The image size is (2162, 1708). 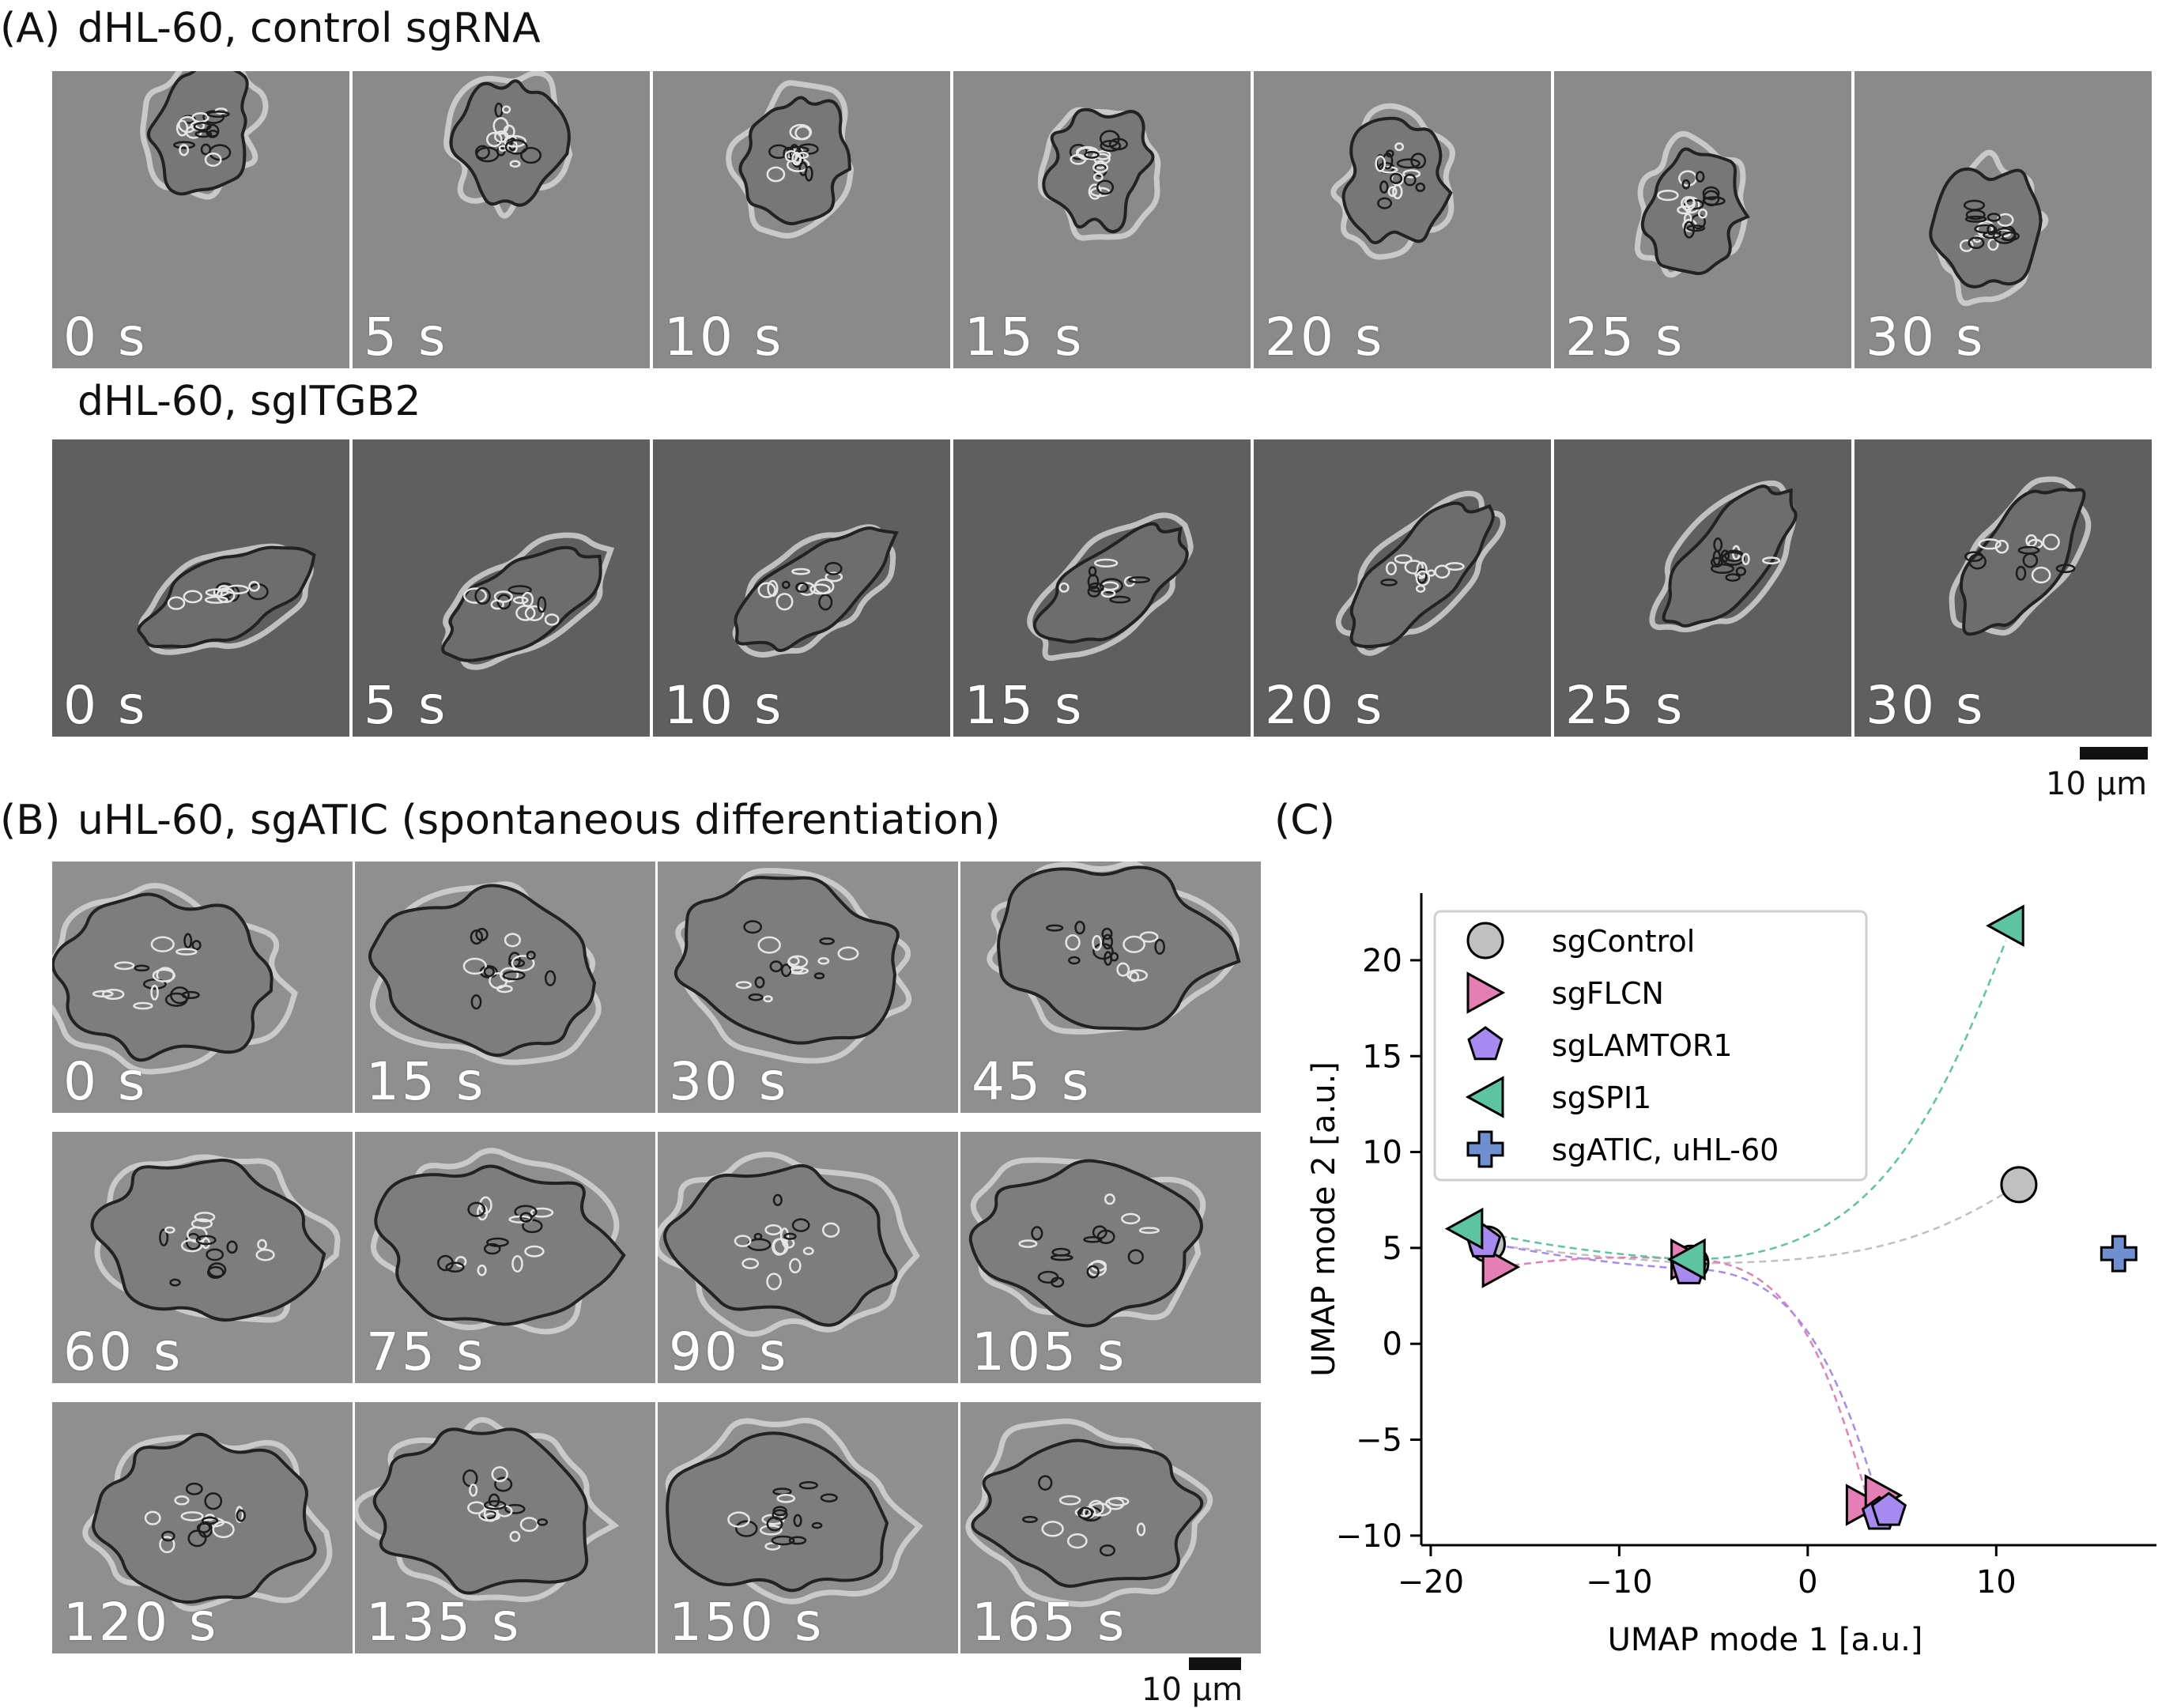 What do you see at coordinates (1602, 1097) in the screenshot?
I see `legend-label: sgSPI1` at bounding box center [1602, 1097].